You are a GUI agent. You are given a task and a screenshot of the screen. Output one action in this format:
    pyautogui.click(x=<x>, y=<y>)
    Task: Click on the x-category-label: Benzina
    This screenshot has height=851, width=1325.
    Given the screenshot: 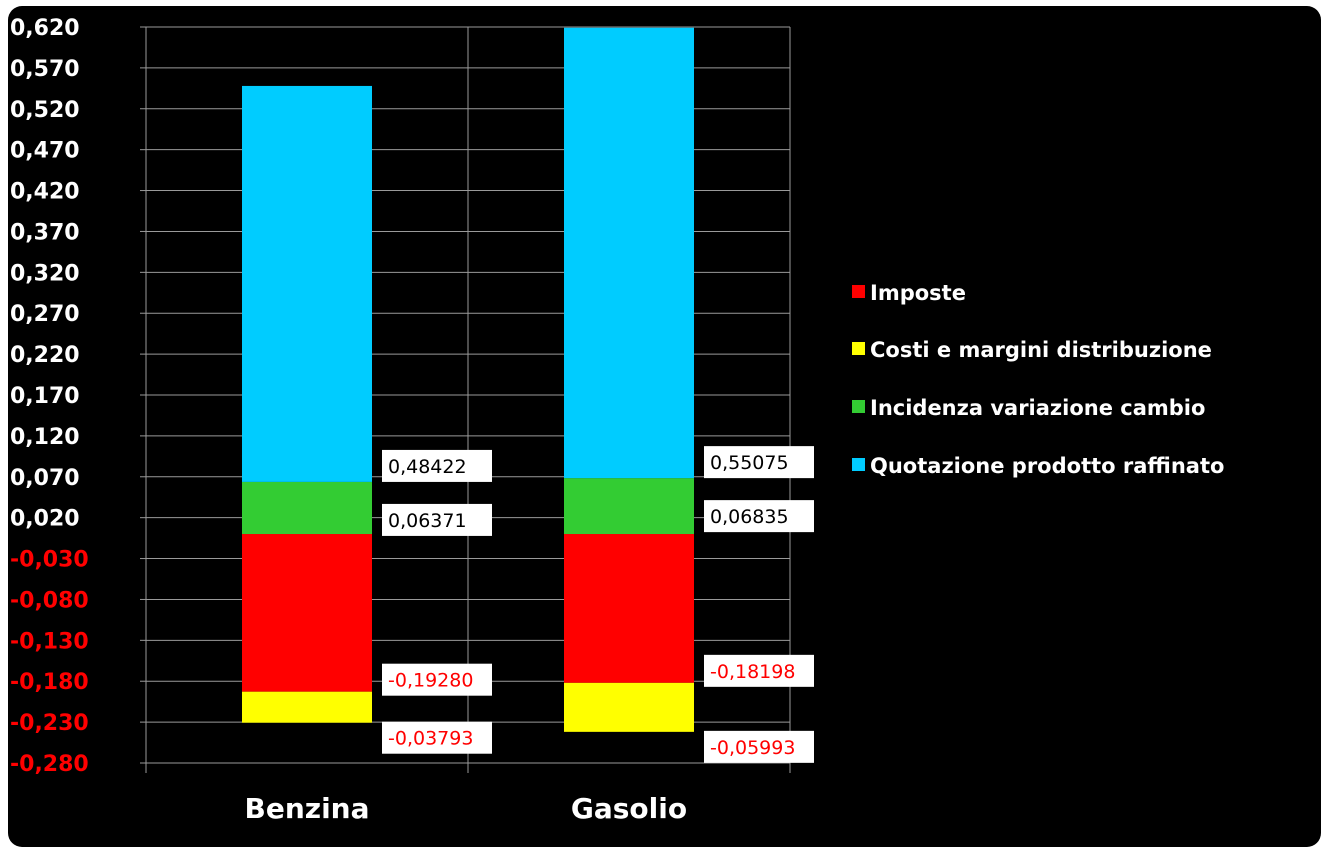 What is the action you would take?
    pyautogui.click(x=307, y=808)
    